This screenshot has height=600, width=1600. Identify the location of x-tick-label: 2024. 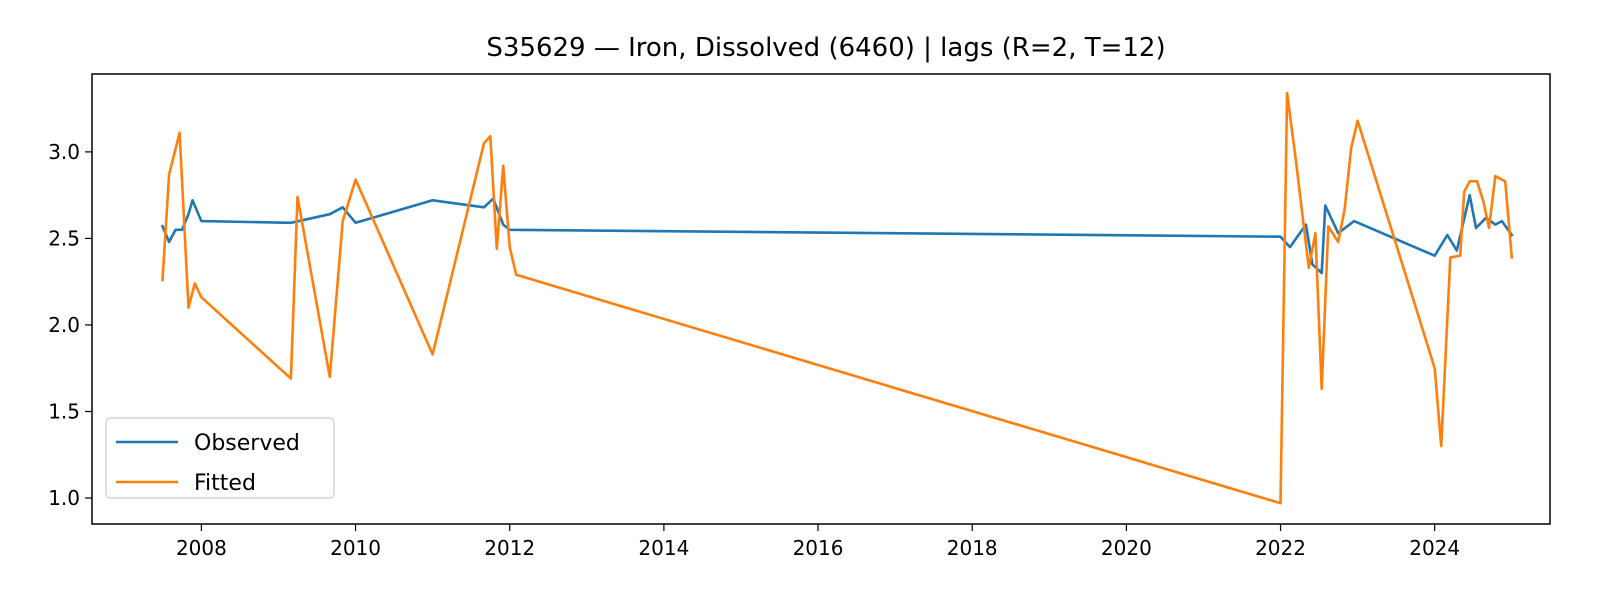
(1434, 548).